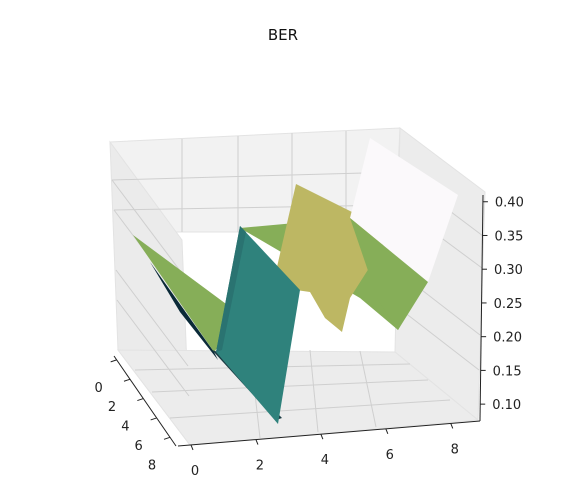 The image size is (569, 504). I want to click on z-tick-label: 0.20, so click(507, 338).